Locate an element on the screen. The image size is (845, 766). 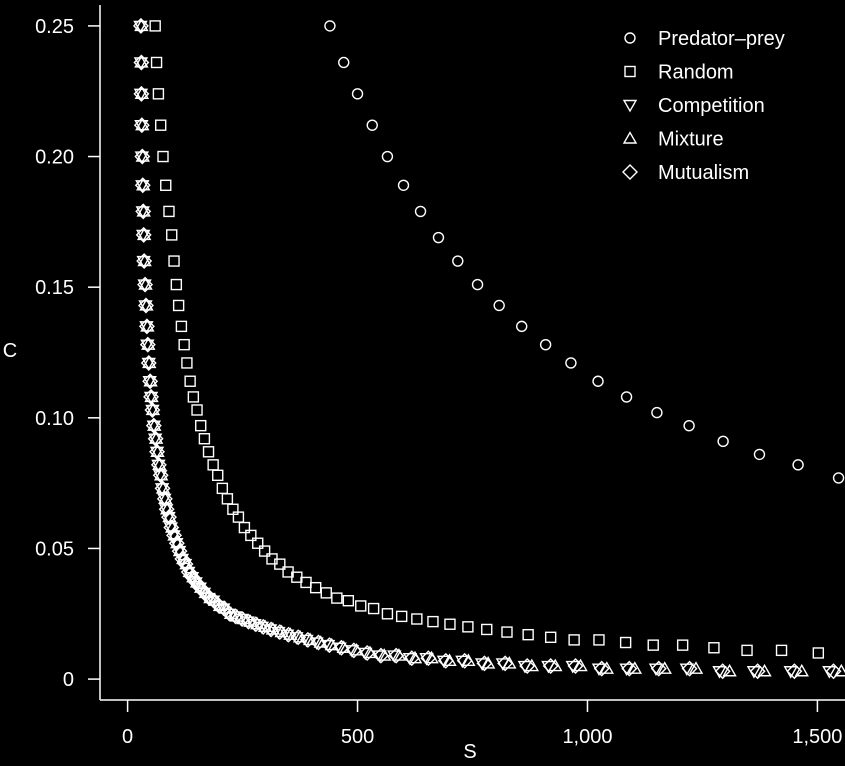
x-tick-label: 500 is located at coordinates (357, 737).